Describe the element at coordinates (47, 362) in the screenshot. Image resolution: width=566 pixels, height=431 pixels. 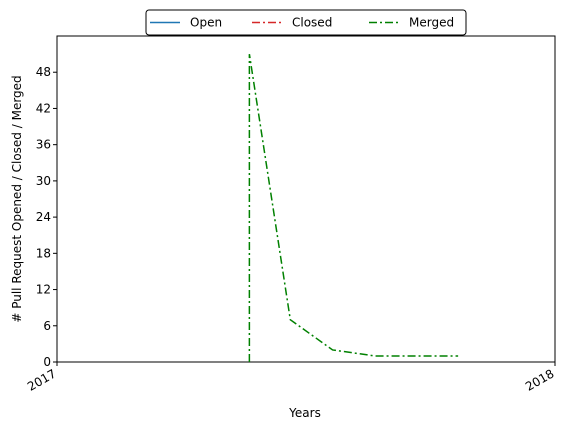
I see `y-tick-label: 0` at that location.